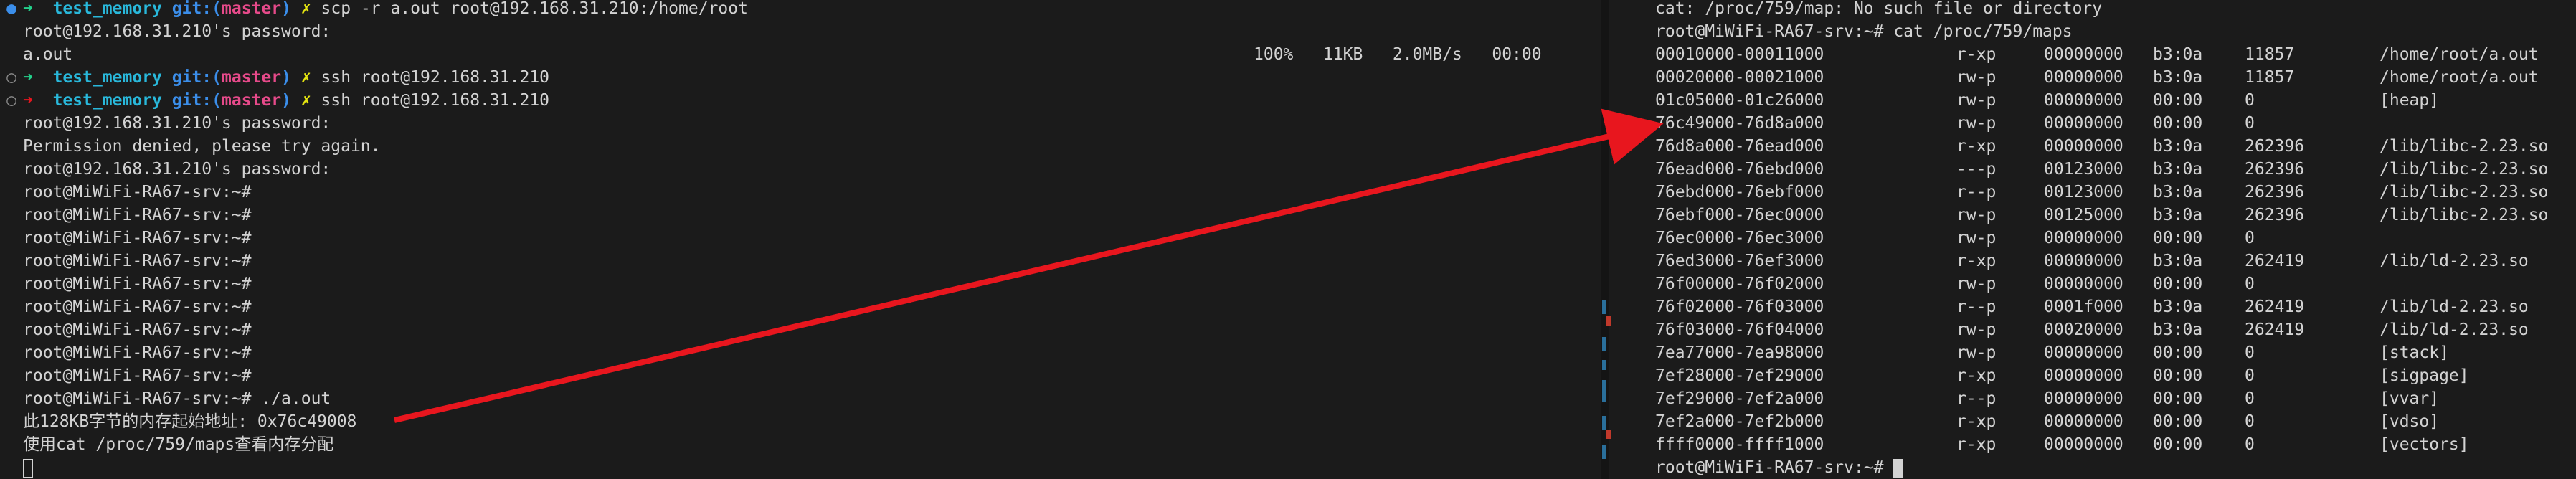  Describe the element at coordinates (1517, 54) in the screenshot. I see `transfer-eta: 00:00` at that location.